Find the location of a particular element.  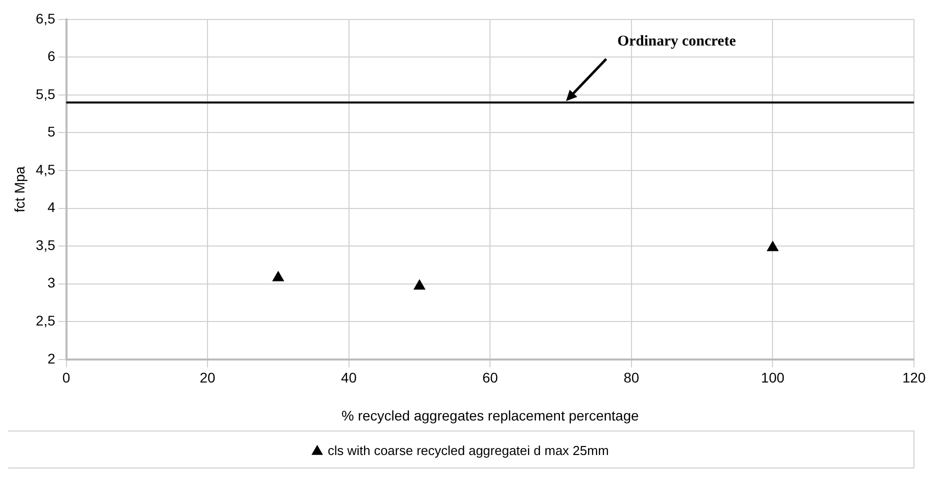

x-tick-label: 120 is located at coordinates (914, 378).